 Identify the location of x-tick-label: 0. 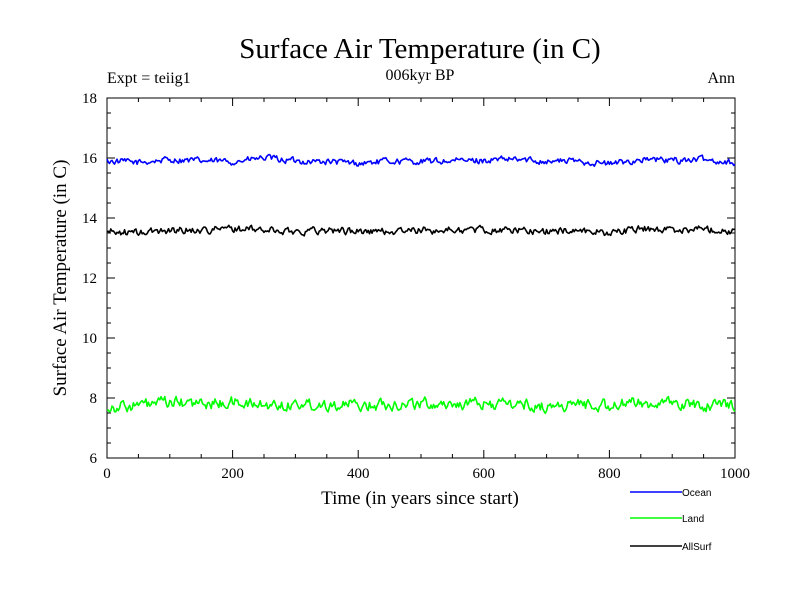
(107, 474).